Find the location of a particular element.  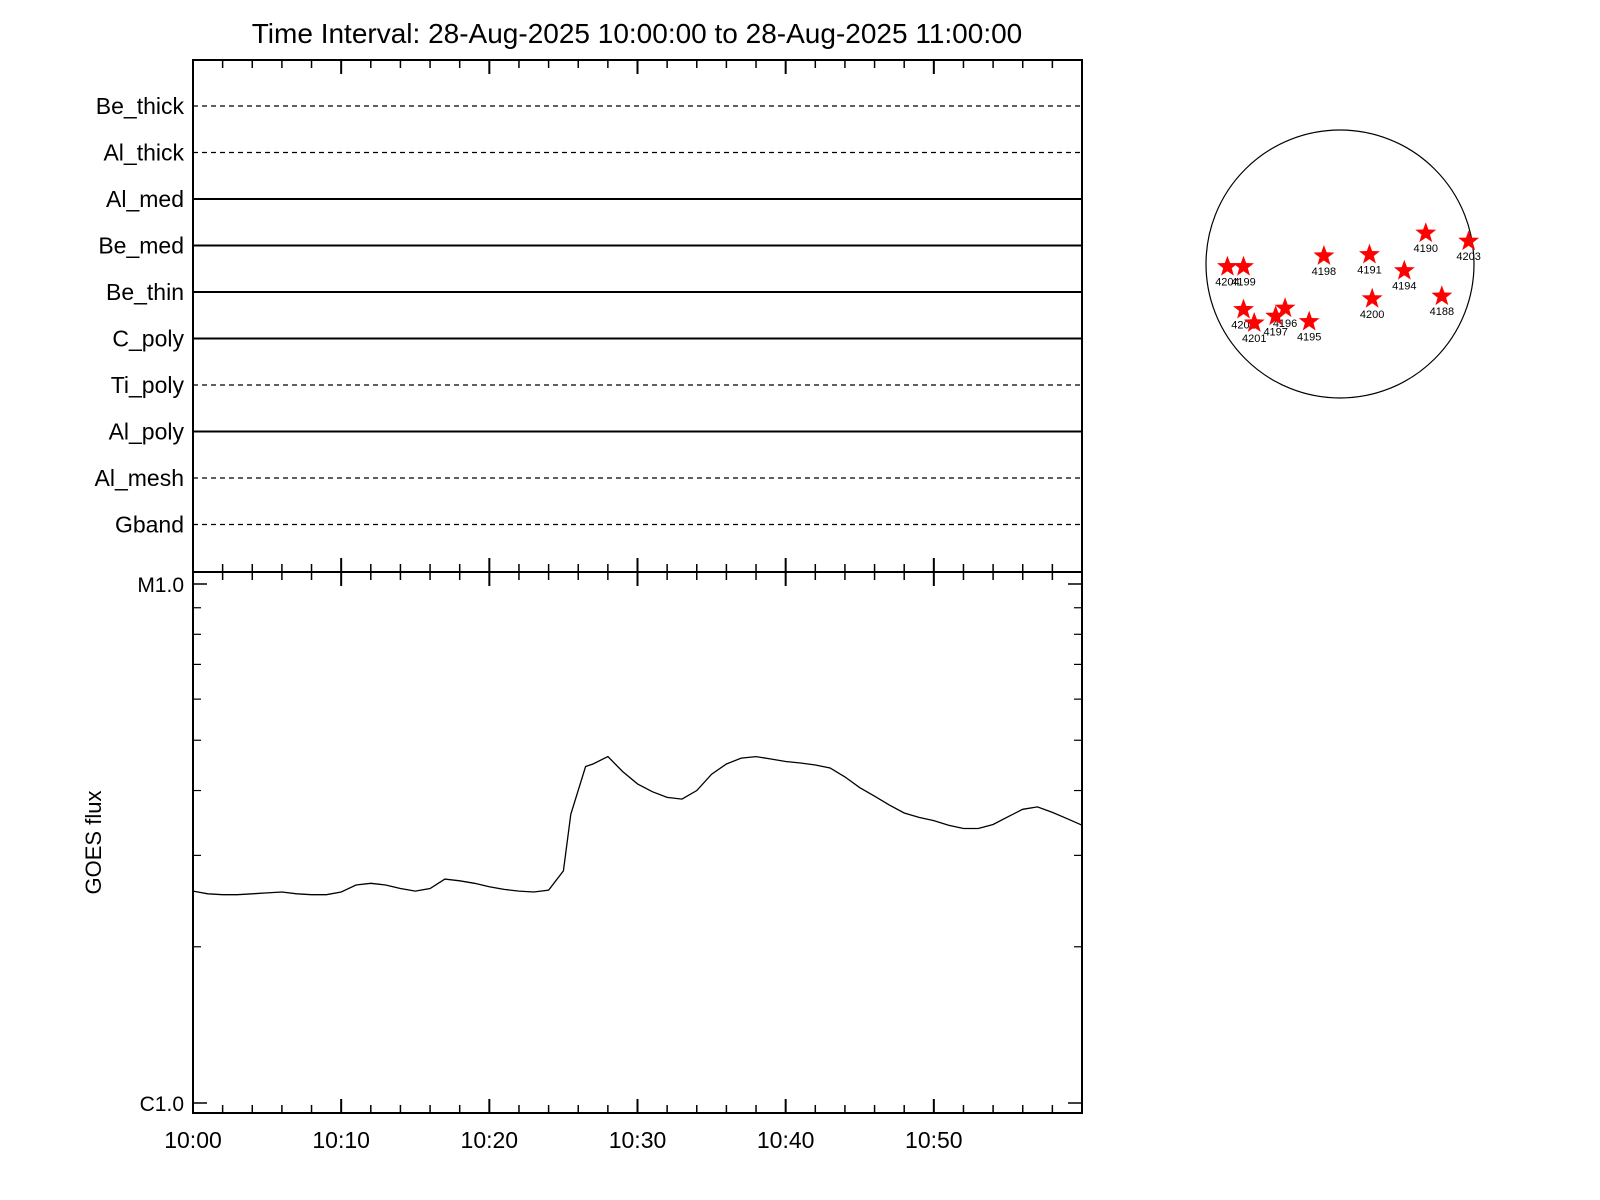

y-tick-label: M1.0 is located at coordinates (160, 585).